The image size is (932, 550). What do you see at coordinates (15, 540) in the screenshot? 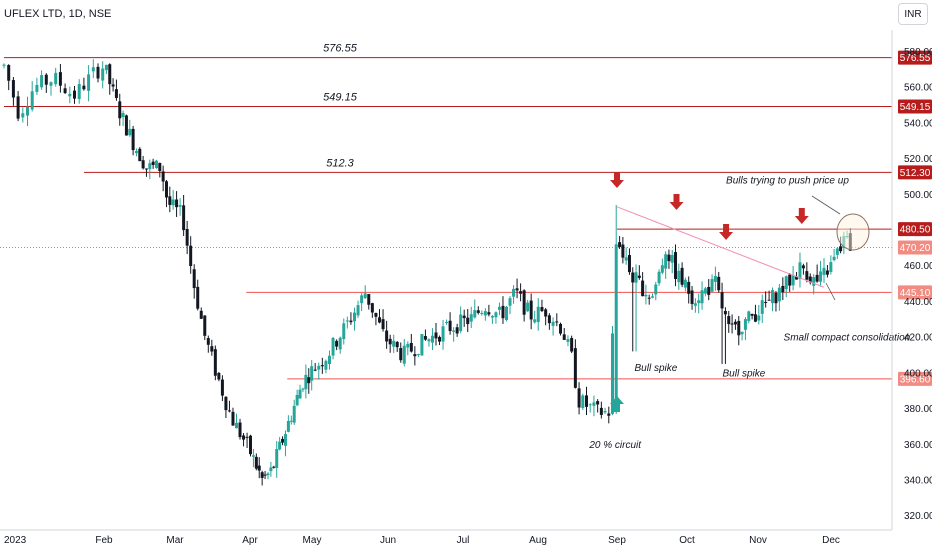
I see `x-tick-label: 2023` at bounding box center [15, 540].